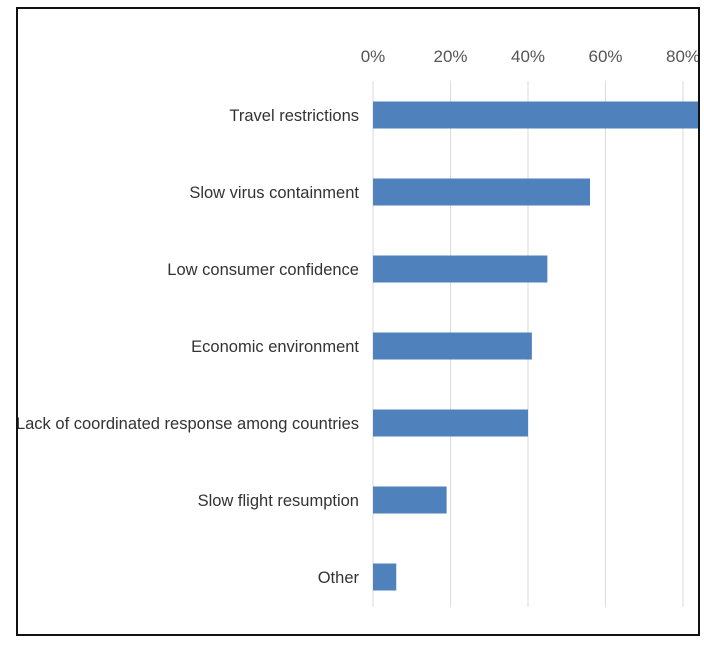 This screenshot has height=649, width=704. I want to click on category-label: Other, so click(339, 578).